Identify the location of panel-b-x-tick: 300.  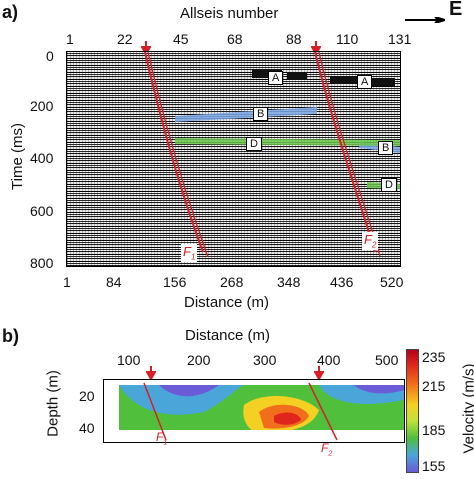
(265, 360).